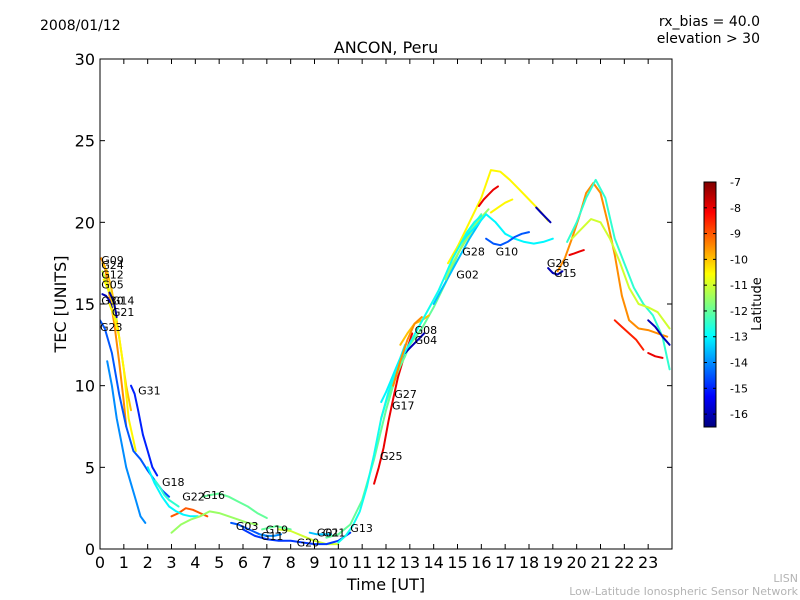  What do you see at coordinates (112, 284) in the screenshot?
I see `satellite-label: G05` at bounding box center [112, 284].